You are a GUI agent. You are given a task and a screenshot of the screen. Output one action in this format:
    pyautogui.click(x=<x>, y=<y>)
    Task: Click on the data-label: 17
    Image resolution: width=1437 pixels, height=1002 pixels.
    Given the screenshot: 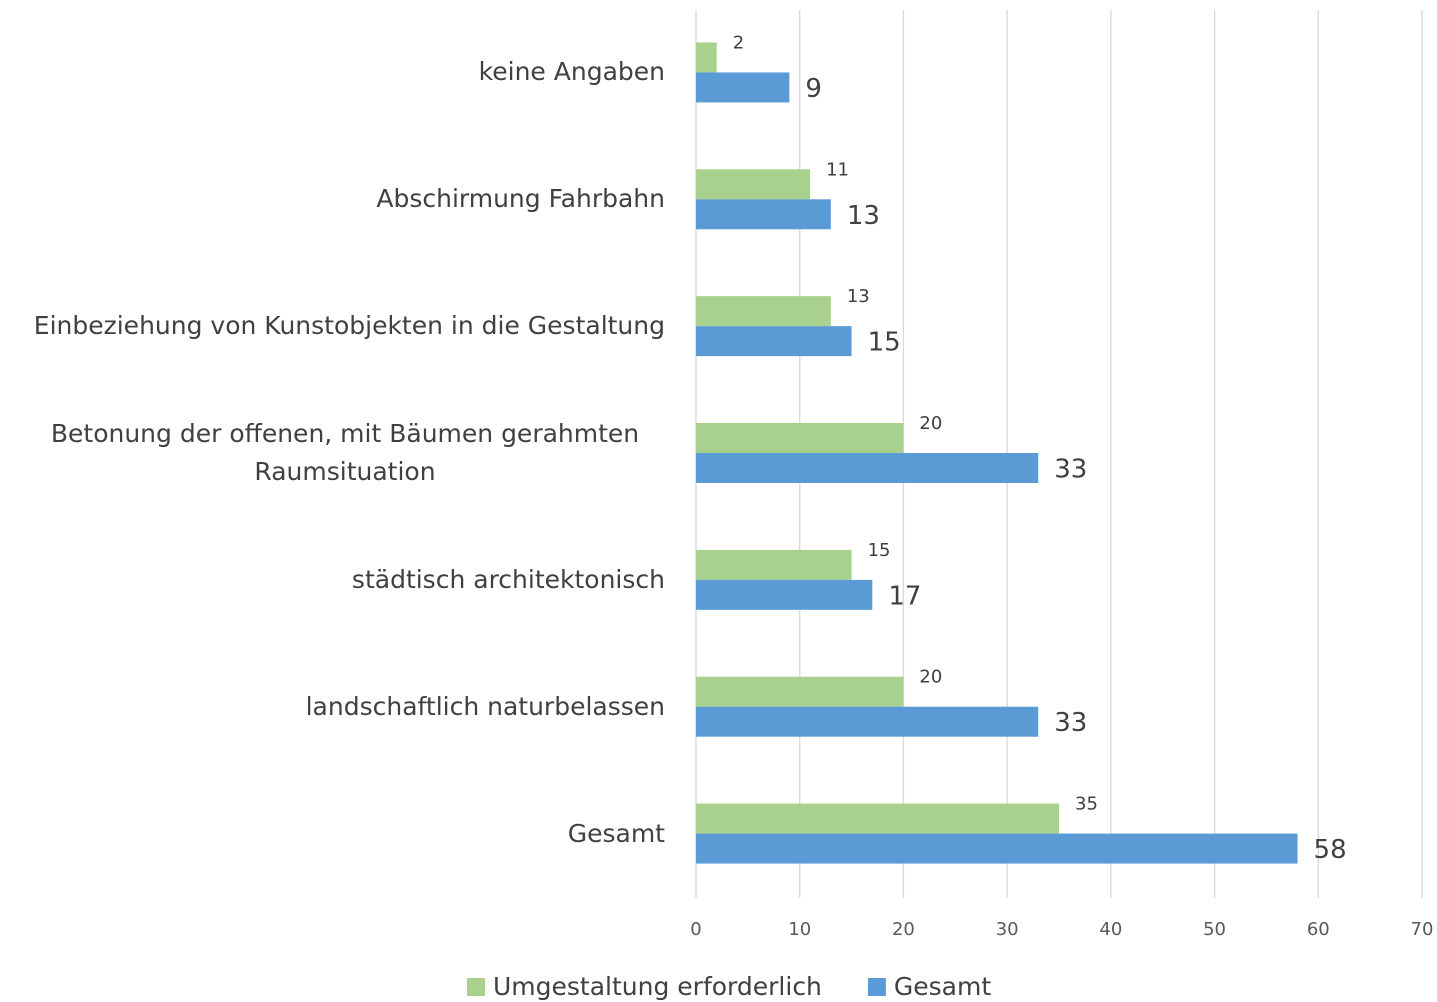 What is the action you would take?
    pyautogui.click(x=904, y=596)
    